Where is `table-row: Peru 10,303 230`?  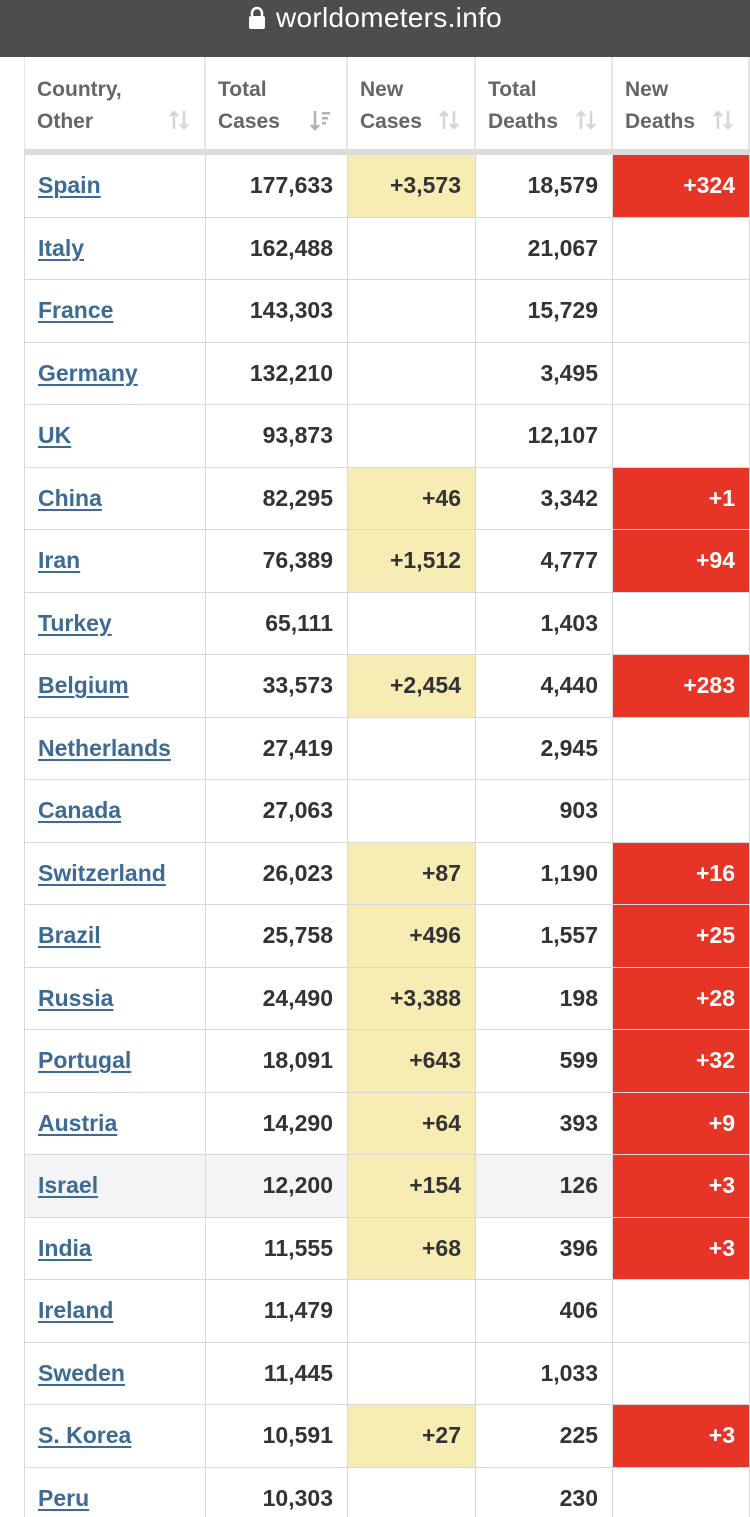
table-row: Peru 10,303 230 is located at coordinates (387, 1492).